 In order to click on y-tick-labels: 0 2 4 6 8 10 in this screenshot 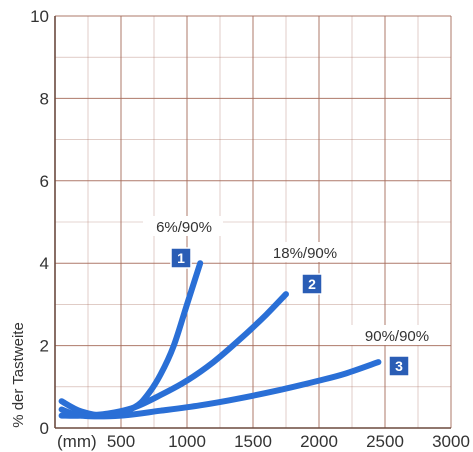, I will do `click(39, 222)`.